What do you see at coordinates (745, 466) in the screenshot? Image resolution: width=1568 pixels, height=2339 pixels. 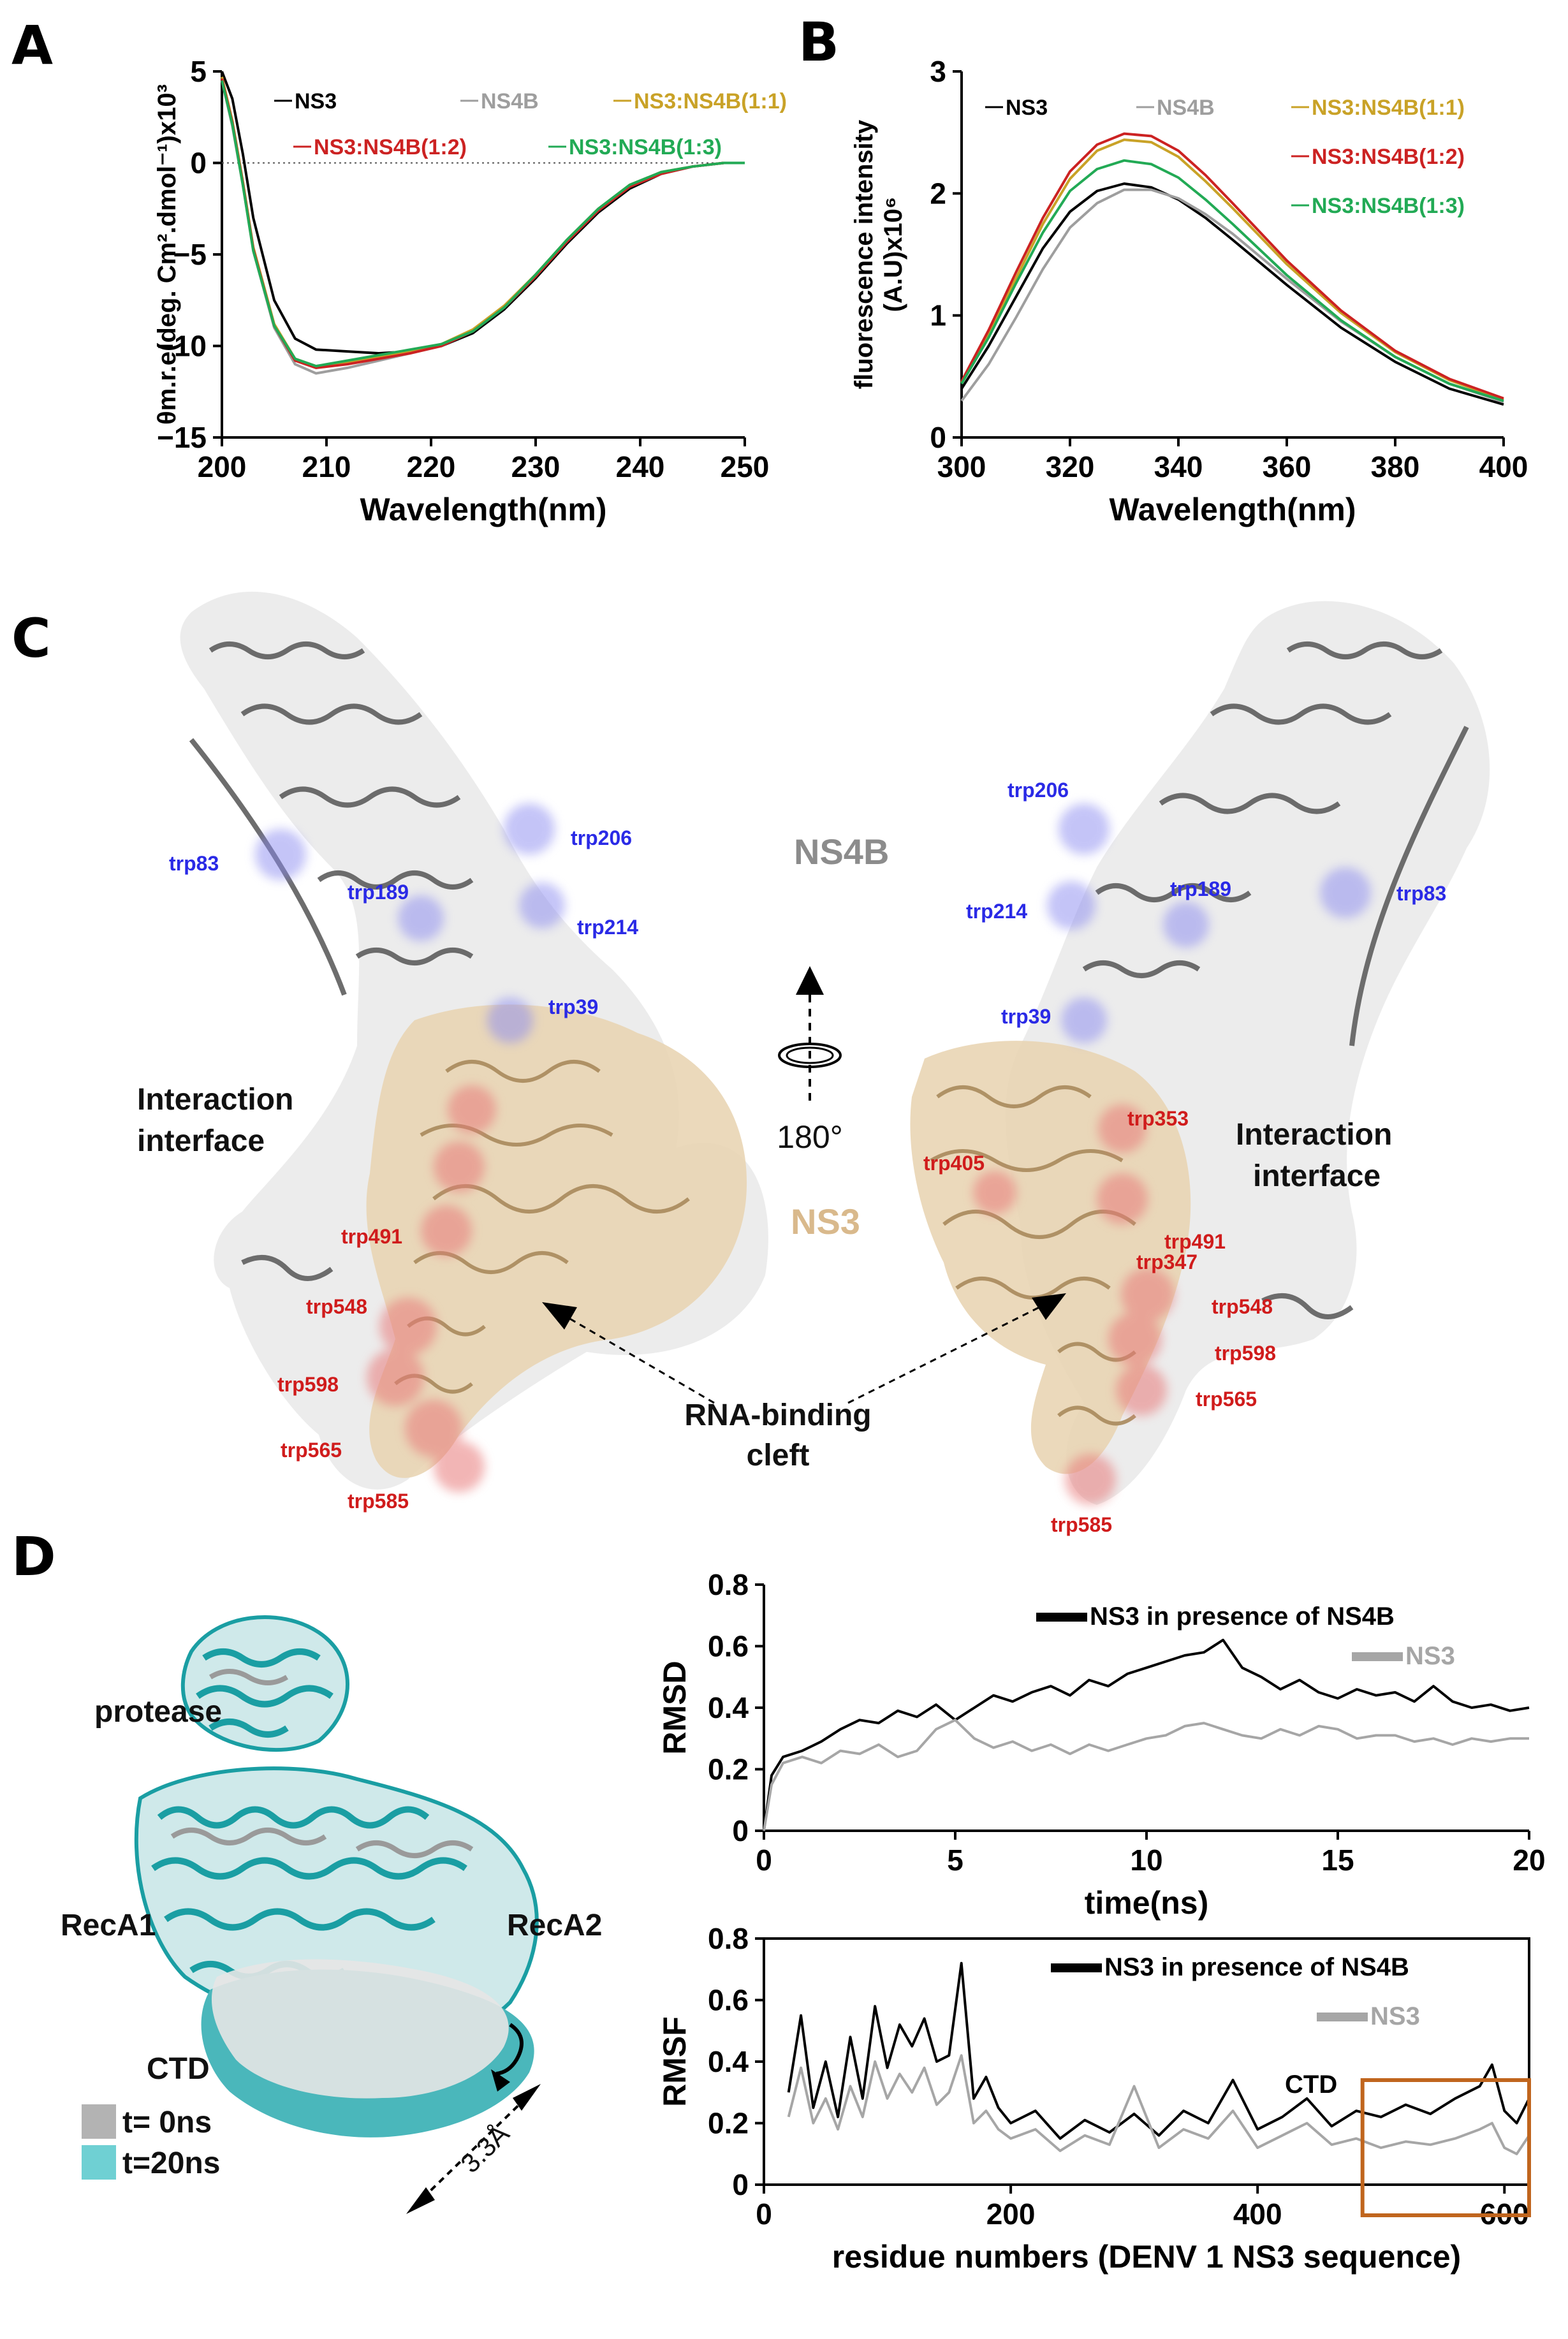 I see `x-tick-label: 250` at bounding box center [745, 466].